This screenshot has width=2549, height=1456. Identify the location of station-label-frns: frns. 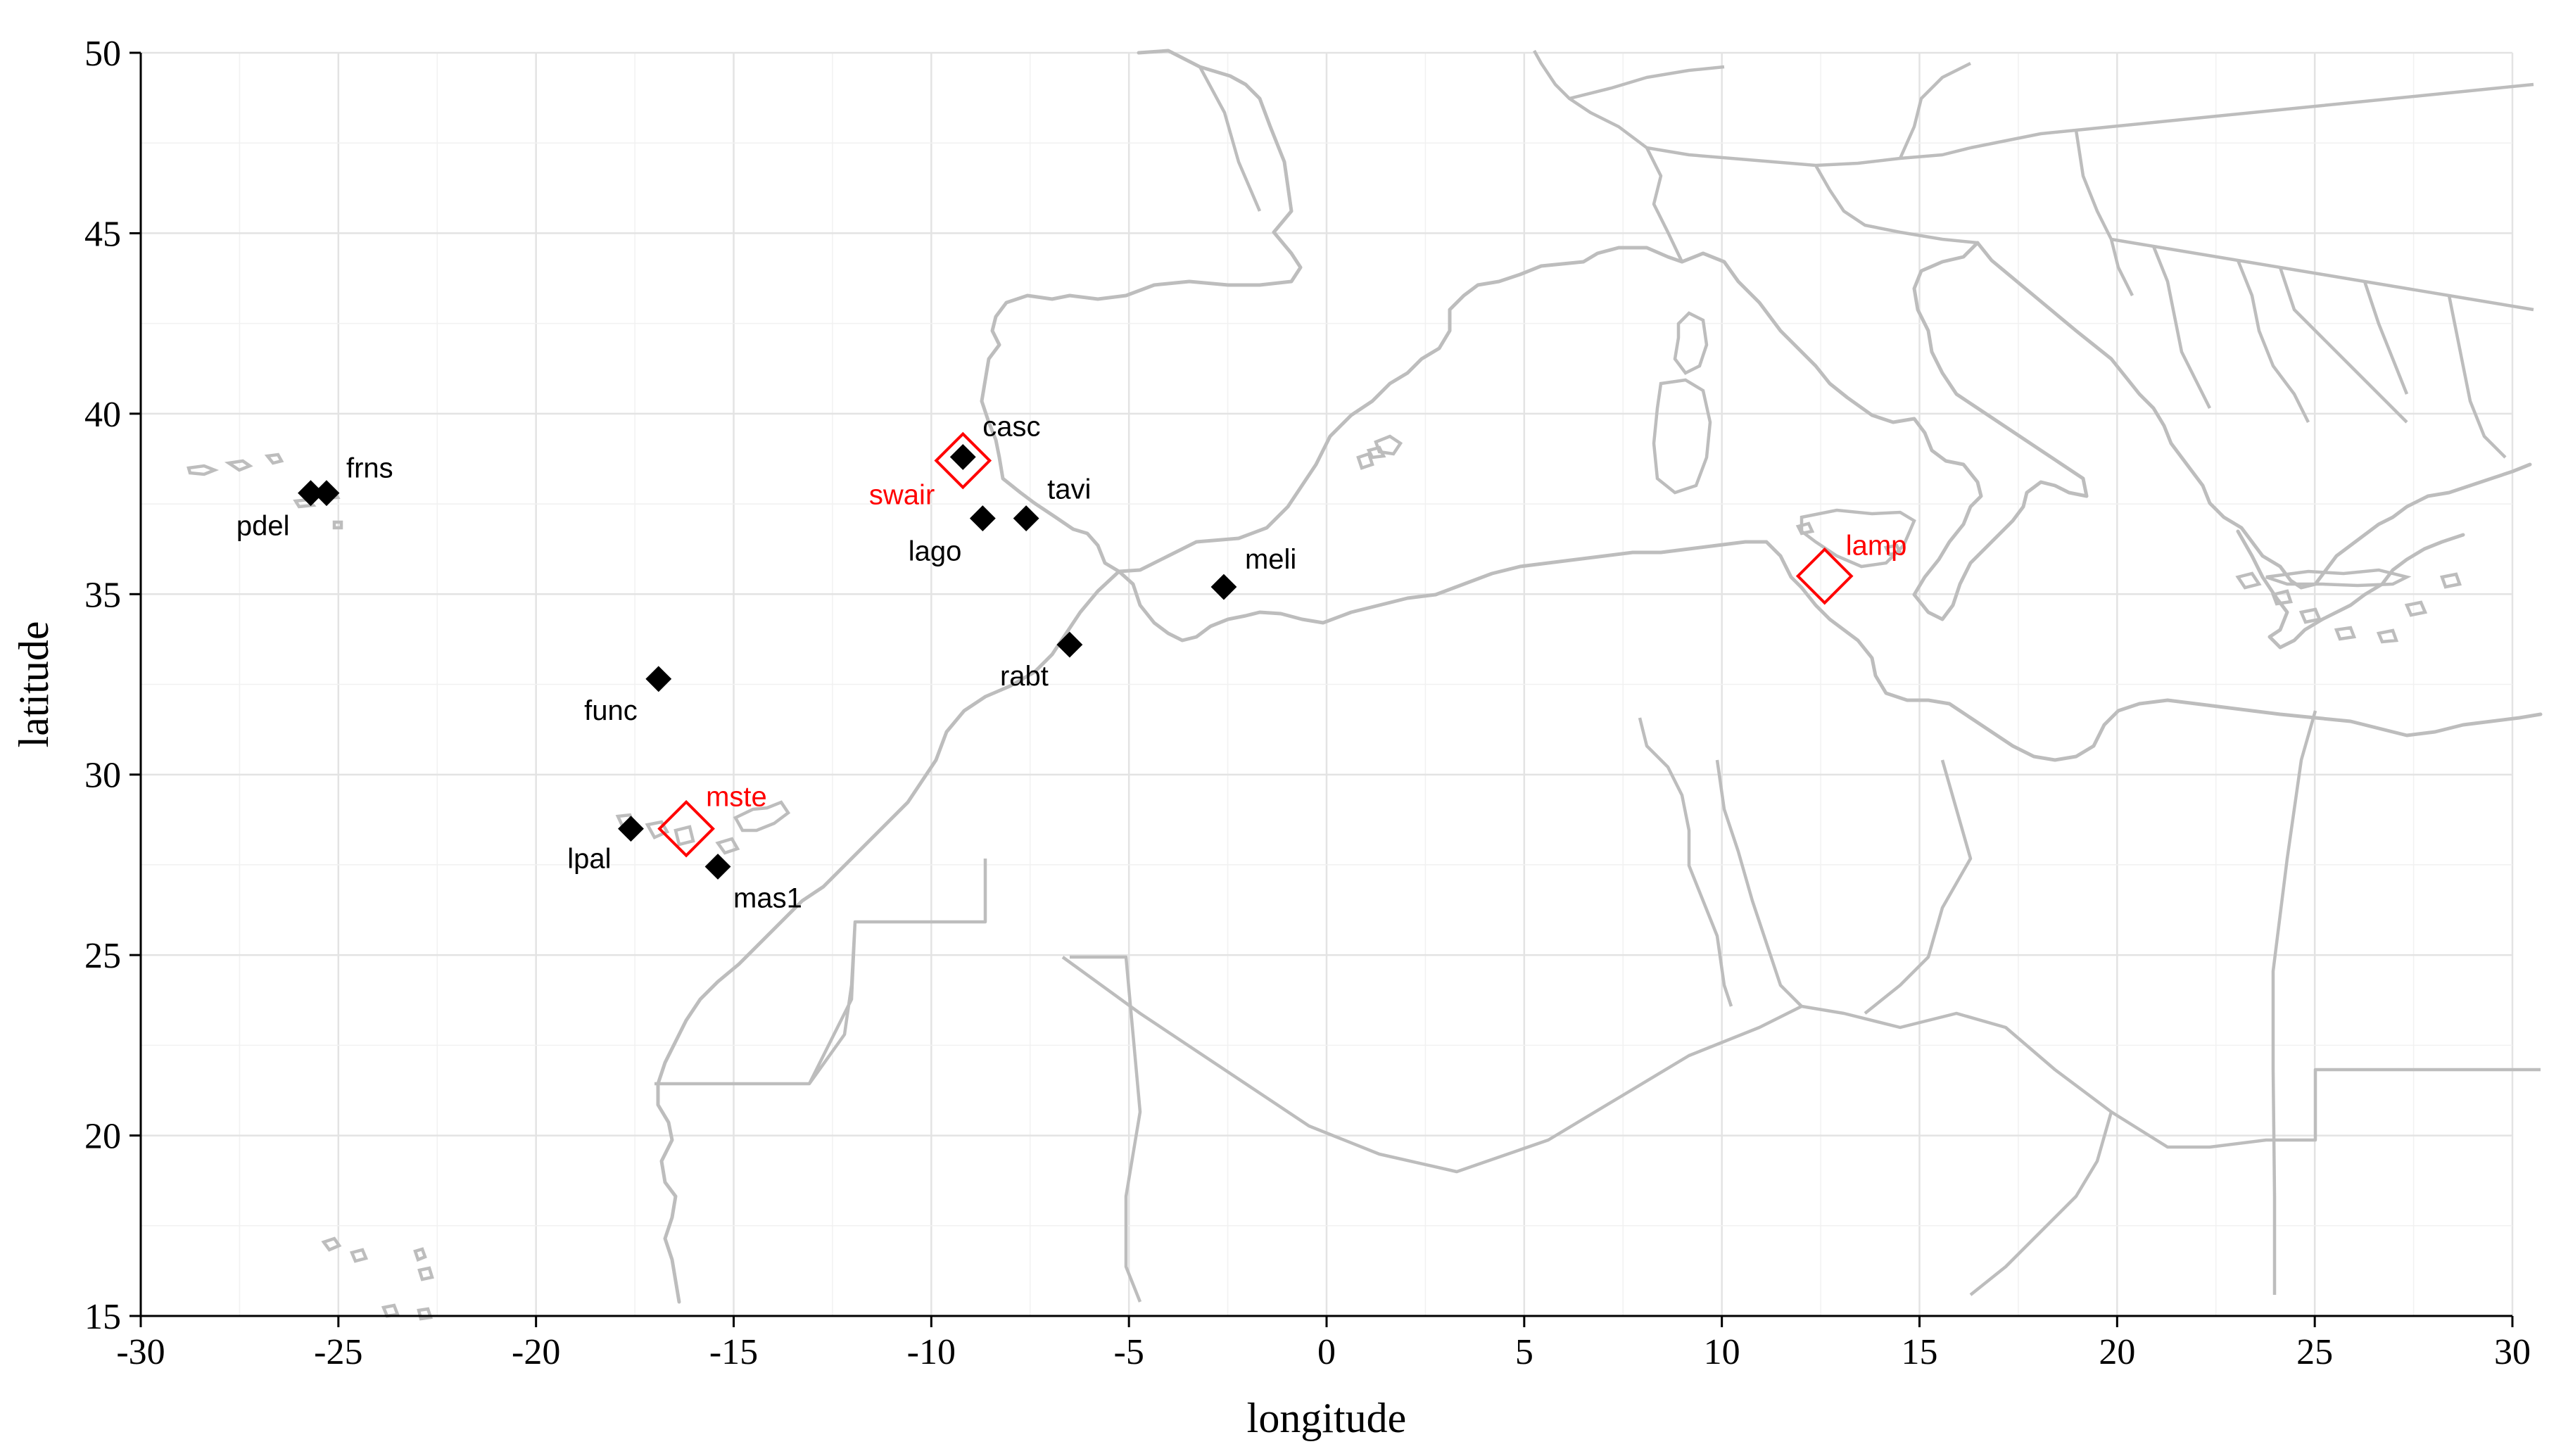
(369, 468).